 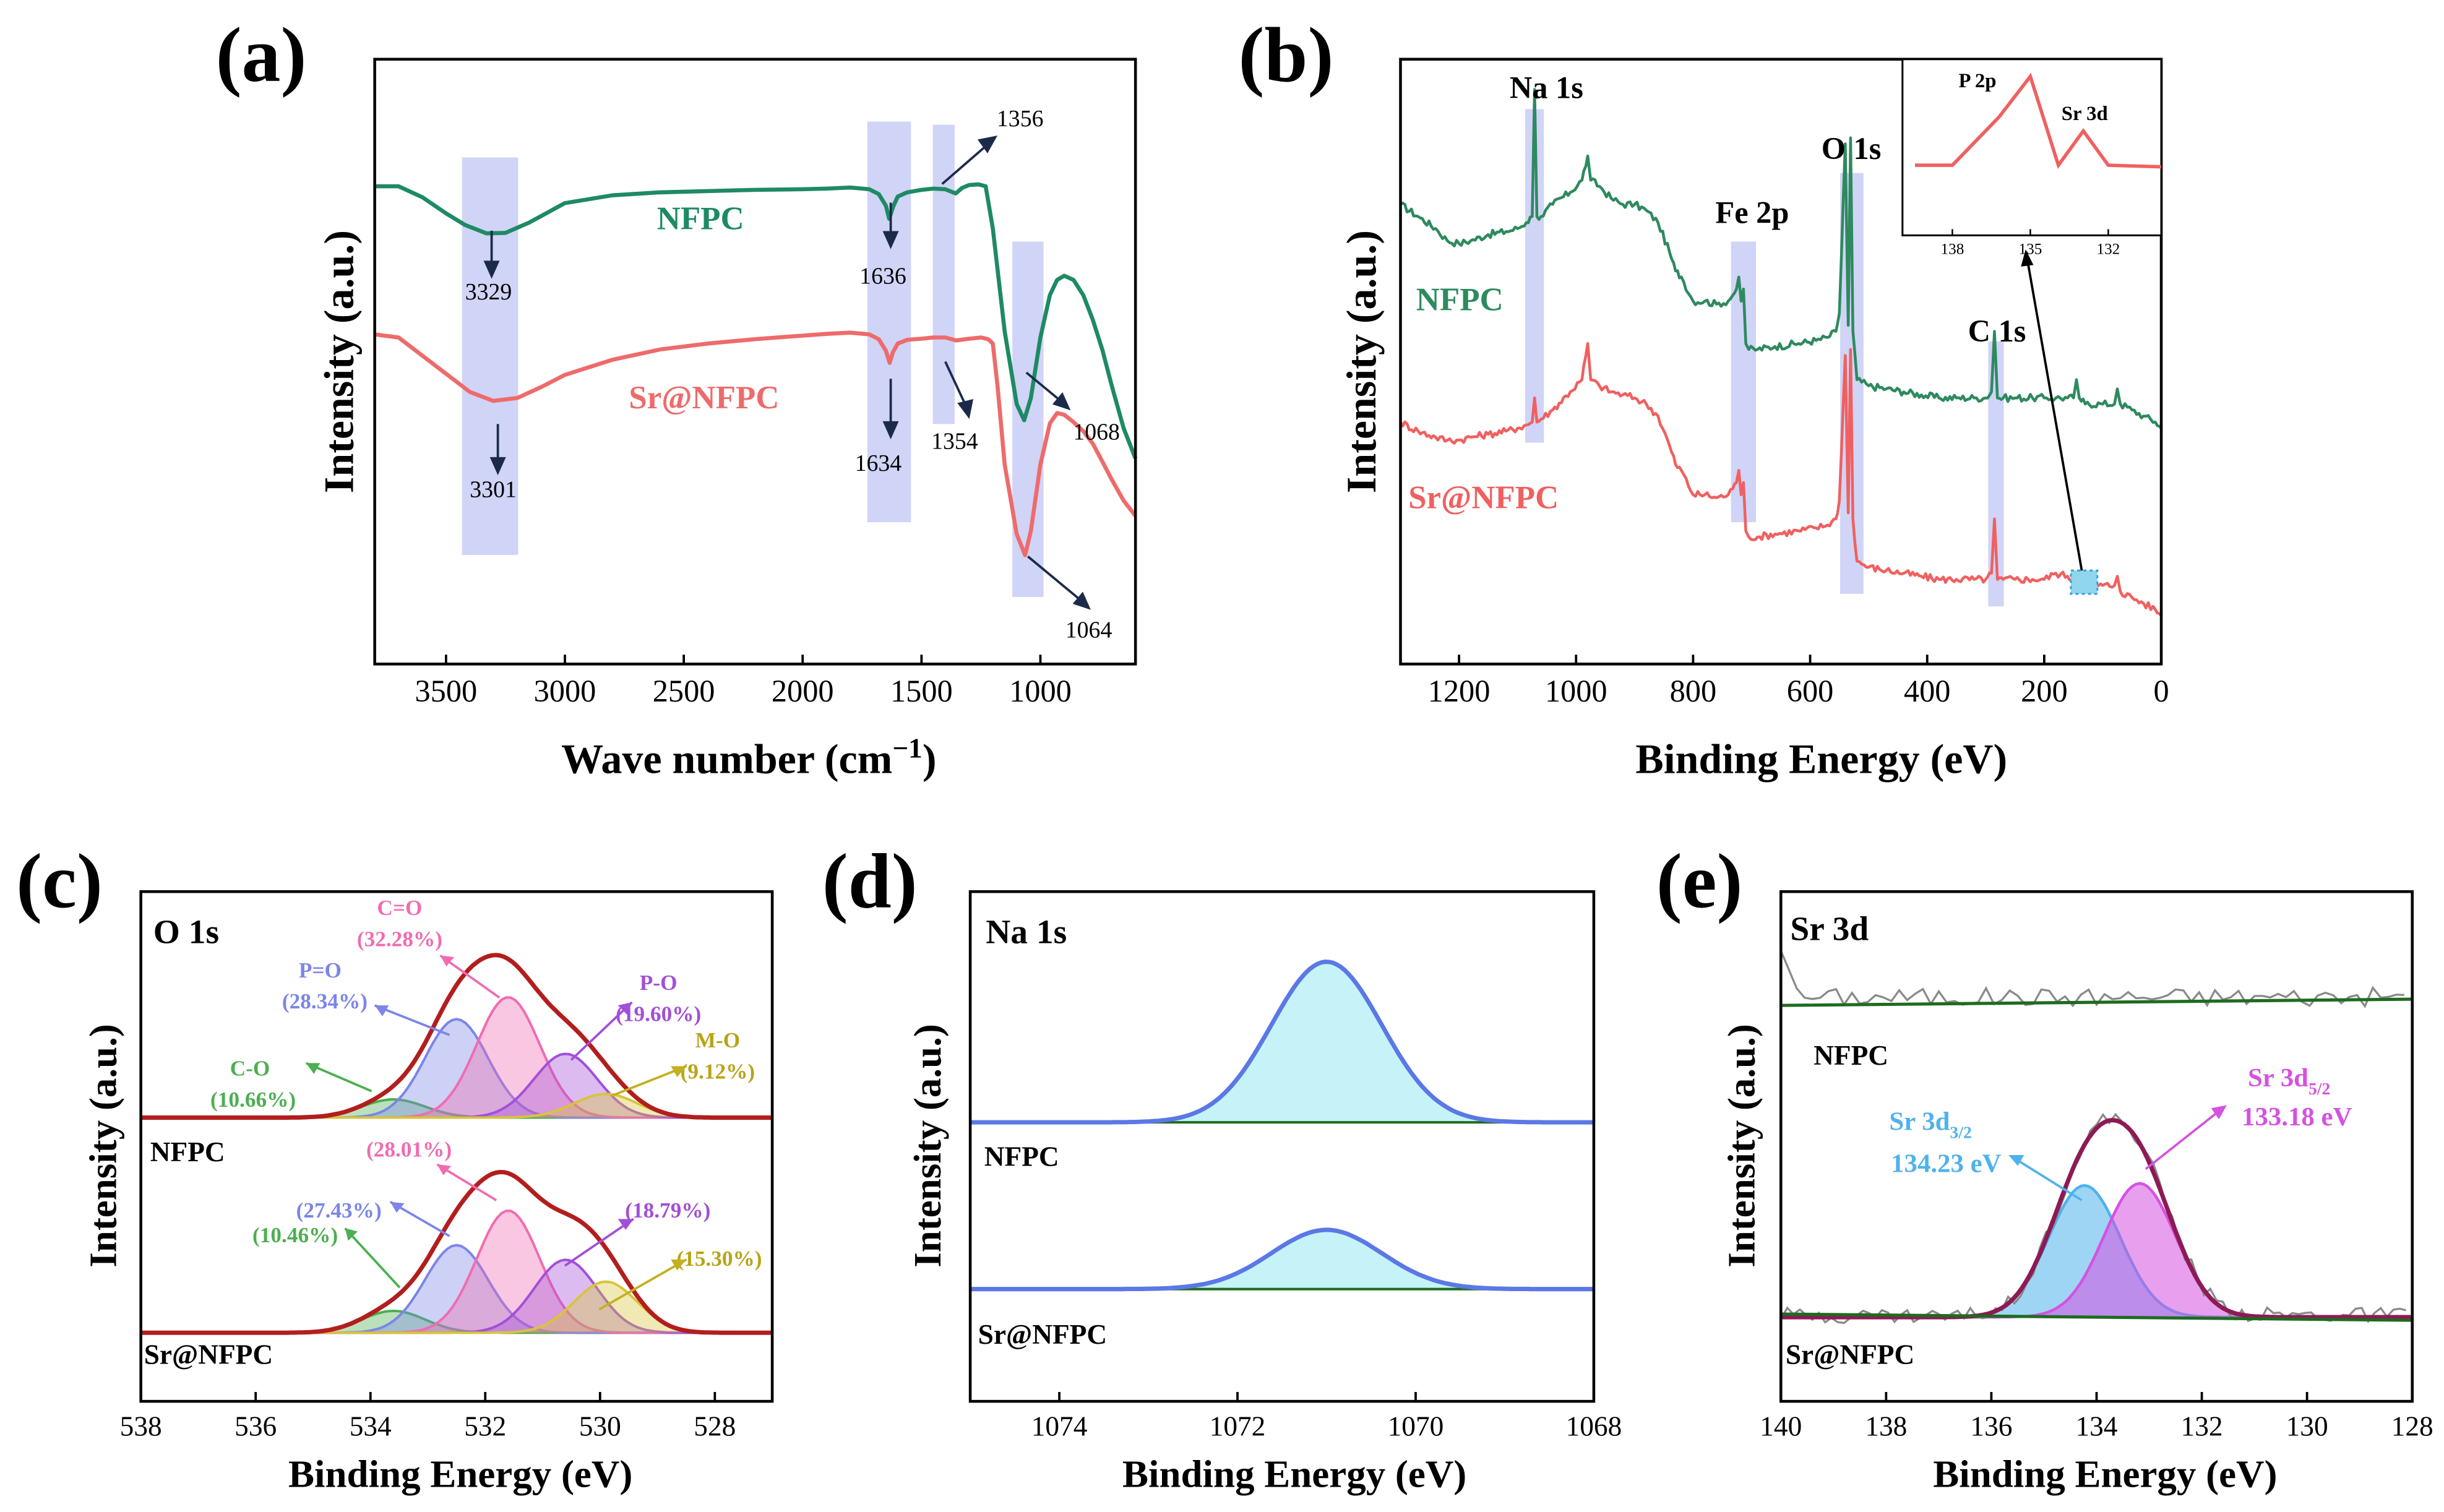 I want to click on peak-label: 1634, so click(x=878, y=463).